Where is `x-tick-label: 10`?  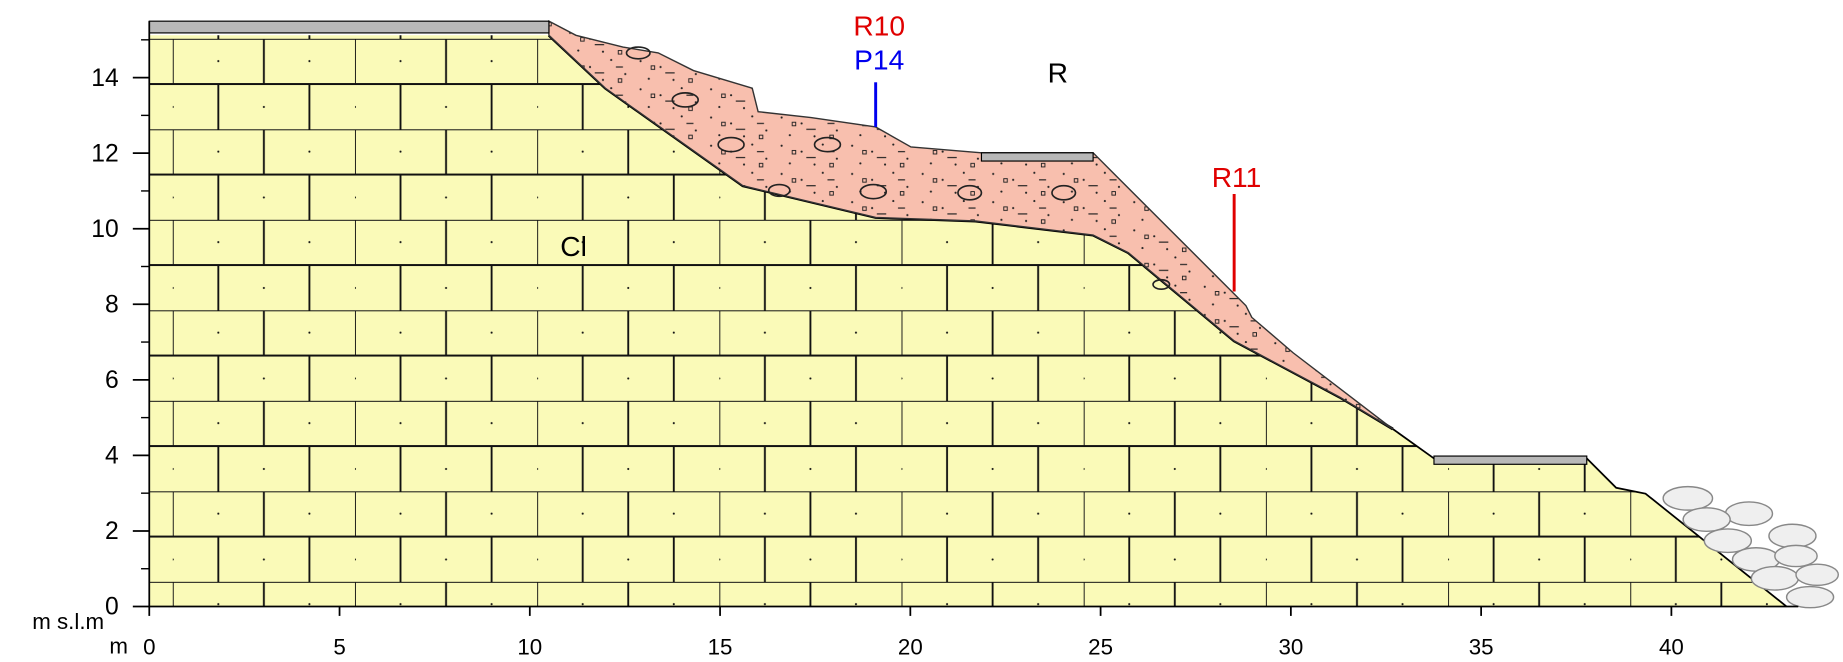 x-tick-label: 10 is located at coordinates (529, 647).